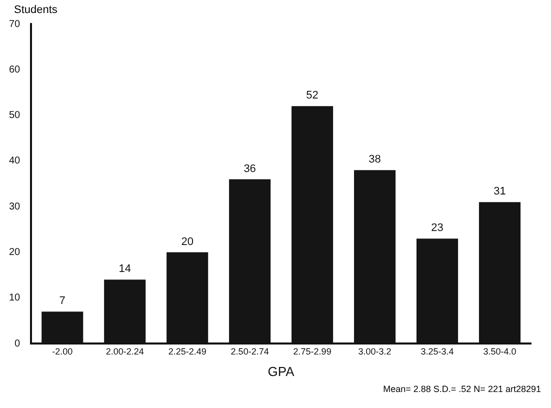 This screenshot has height=408, width=551. Describe the element at coordinates (187, 351) in the screenshot. I see `x-tick-label: 2.25-2.49` at that location.